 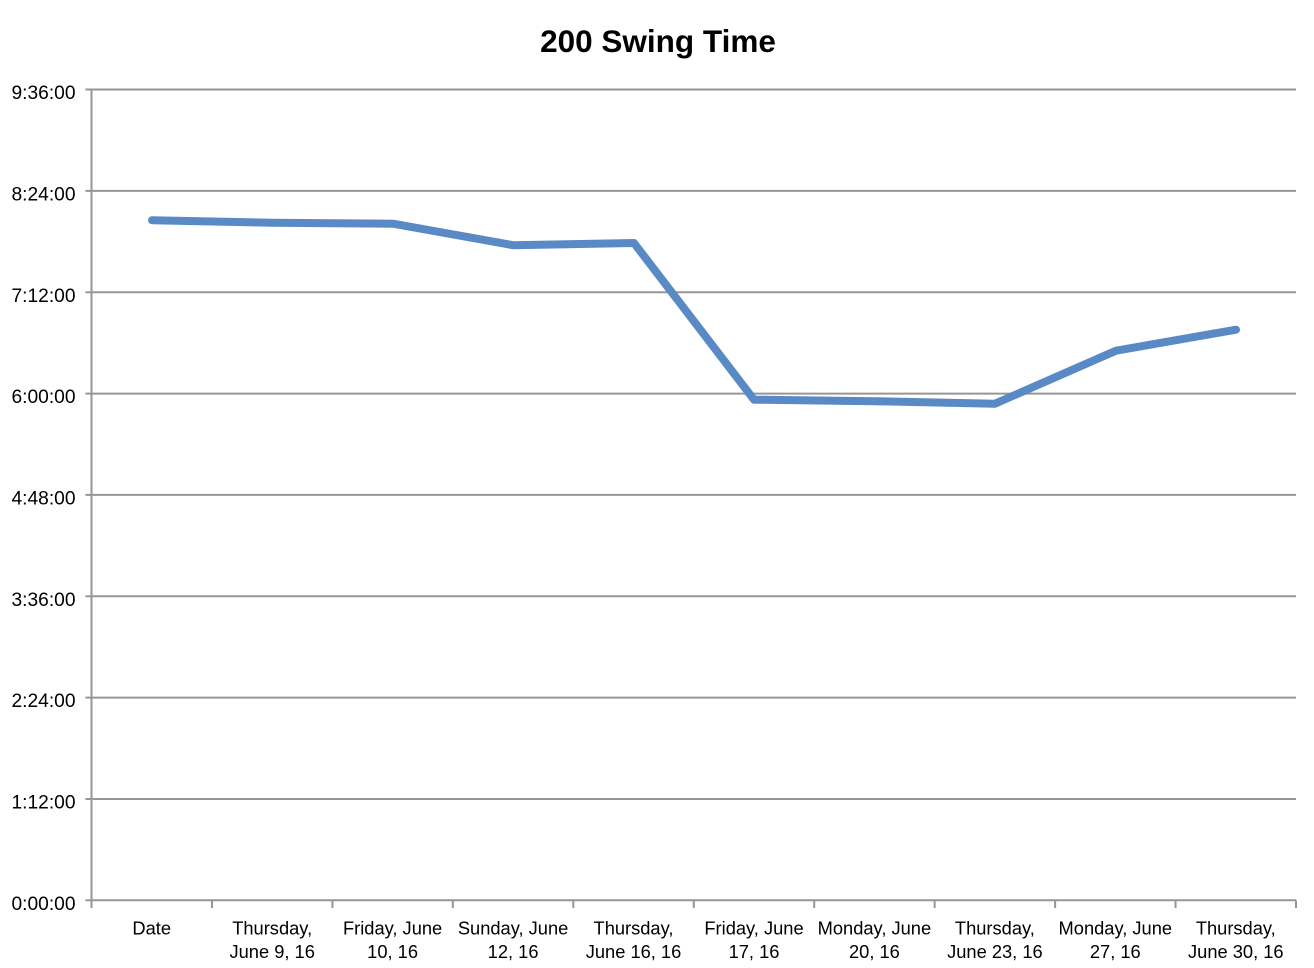 What do you see at coordinates (995, 951) in the screenshot?
I see `svg-text: June 23, 16` at bounding box center [995, 951].